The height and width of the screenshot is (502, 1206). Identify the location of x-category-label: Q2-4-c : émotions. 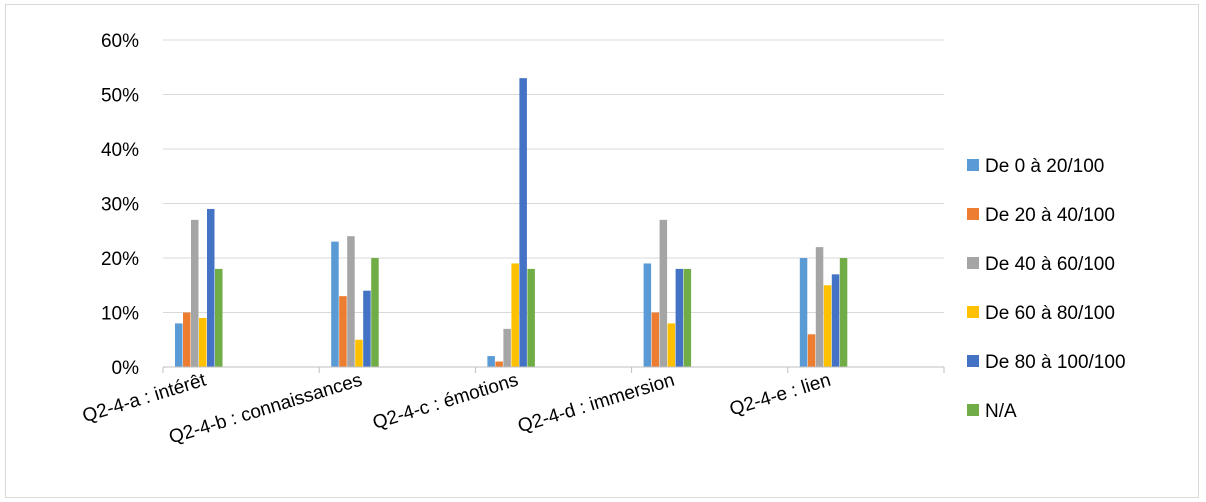
(445, 402).